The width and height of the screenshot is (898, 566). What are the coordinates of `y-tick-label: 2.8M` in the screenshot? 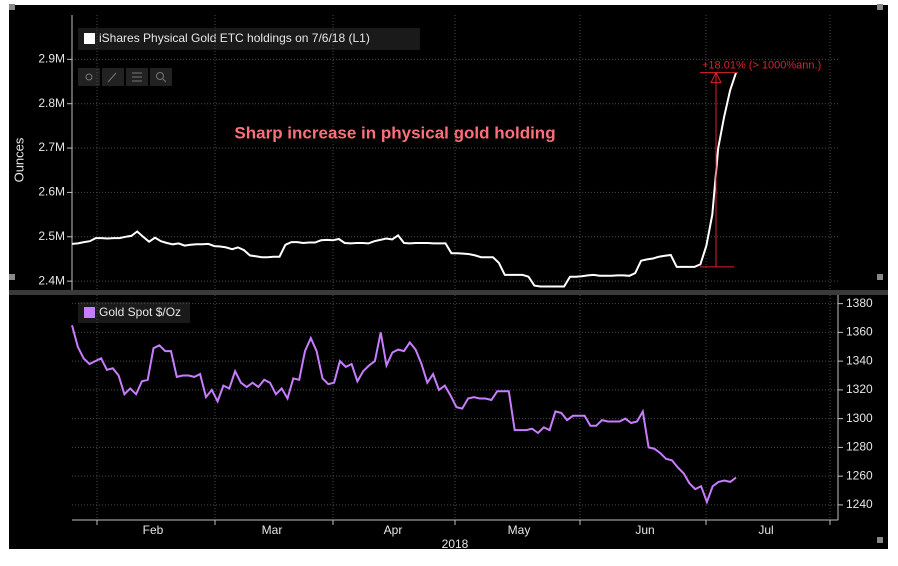 It's located at (51, 103).